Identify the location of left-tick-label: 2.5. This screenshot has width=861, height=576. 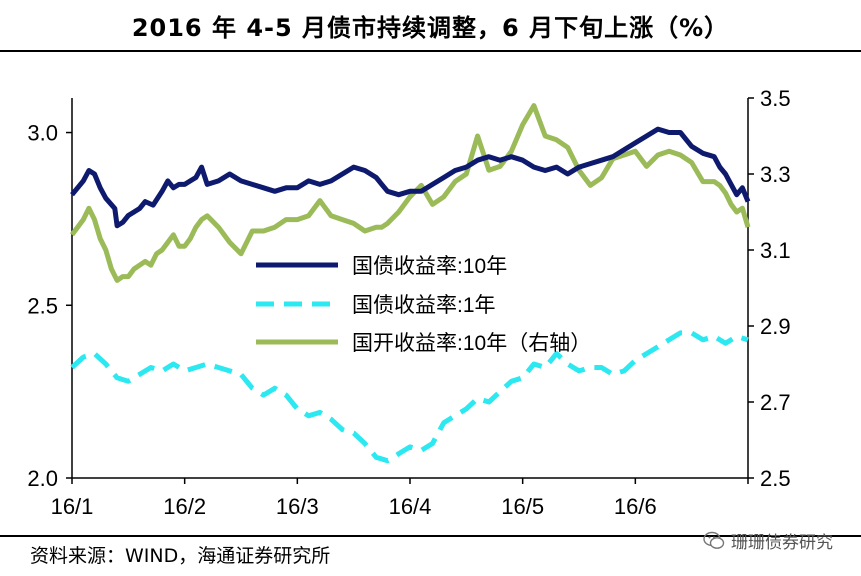
(42, 305).